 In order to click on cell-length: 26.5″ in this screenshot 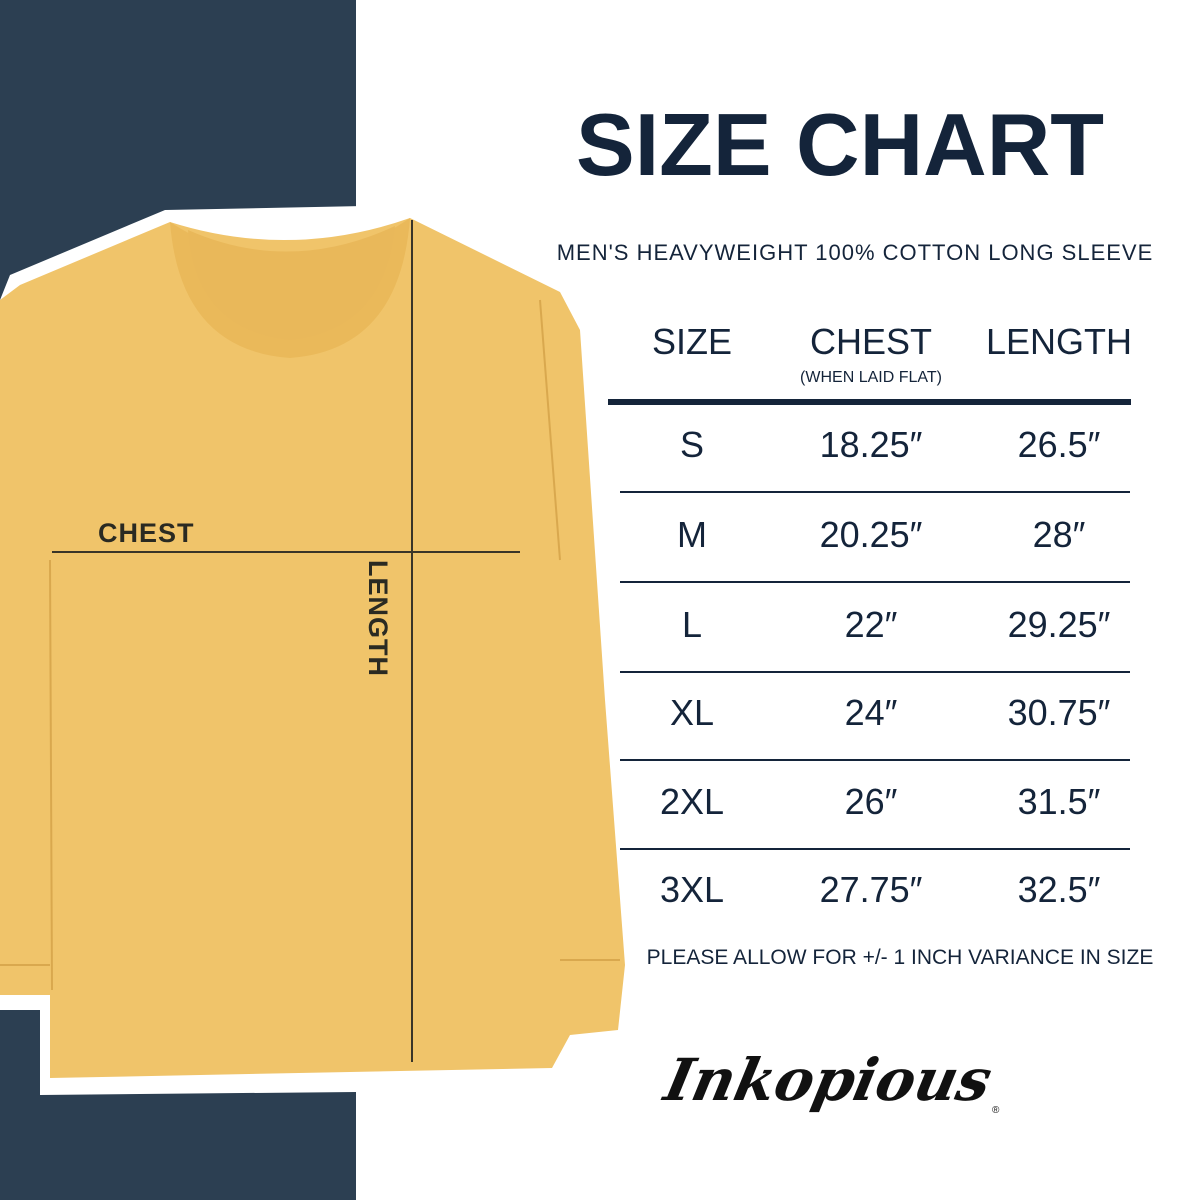, I will do `click(1059, 444)`.